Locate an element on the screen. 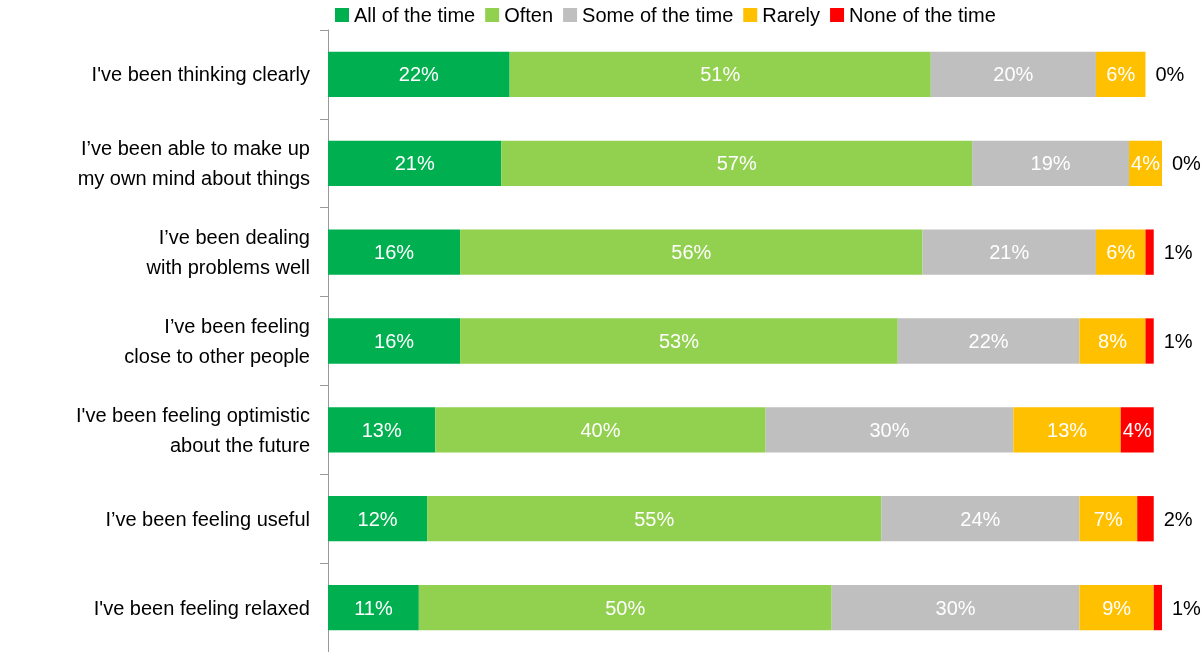 This screenshot has width=1204, height=652. data-label: 12% is located at coordinates (377, 518).